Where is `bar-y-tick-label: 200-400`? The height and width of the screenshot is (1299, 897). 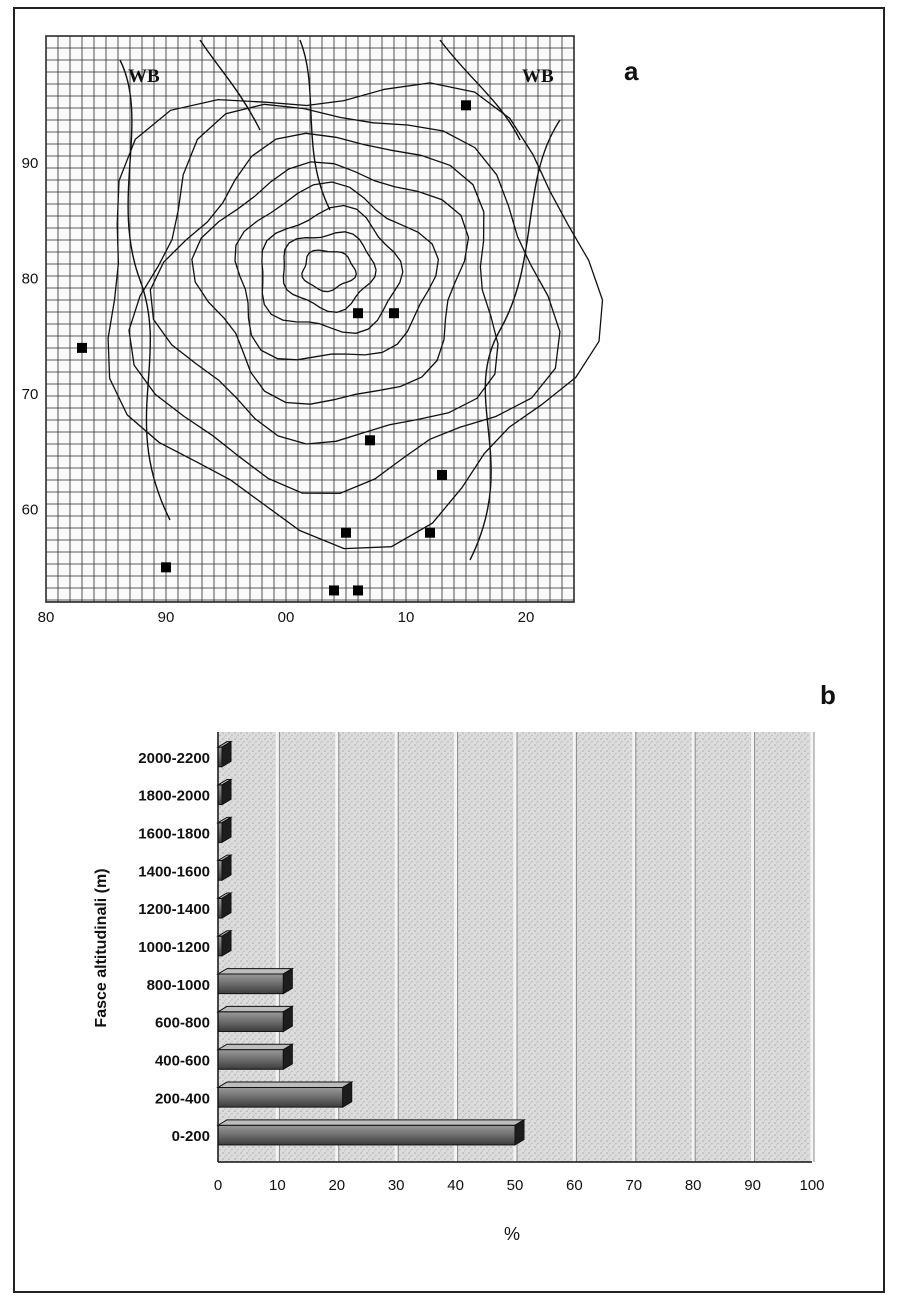
bar-y-tick-label: 200-400 is located at coordinates (182, 1098).